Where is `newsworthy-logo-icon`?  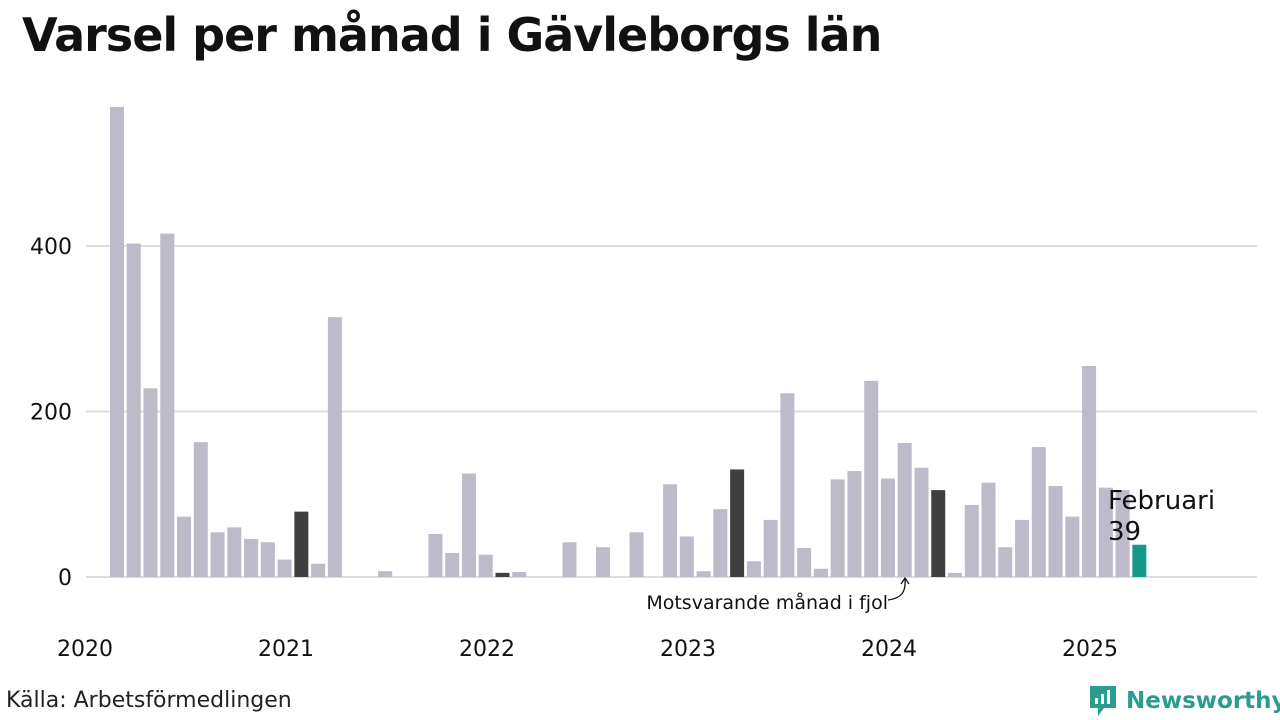
newsworthy-logo-icon is located at coordinates (1103, 701).